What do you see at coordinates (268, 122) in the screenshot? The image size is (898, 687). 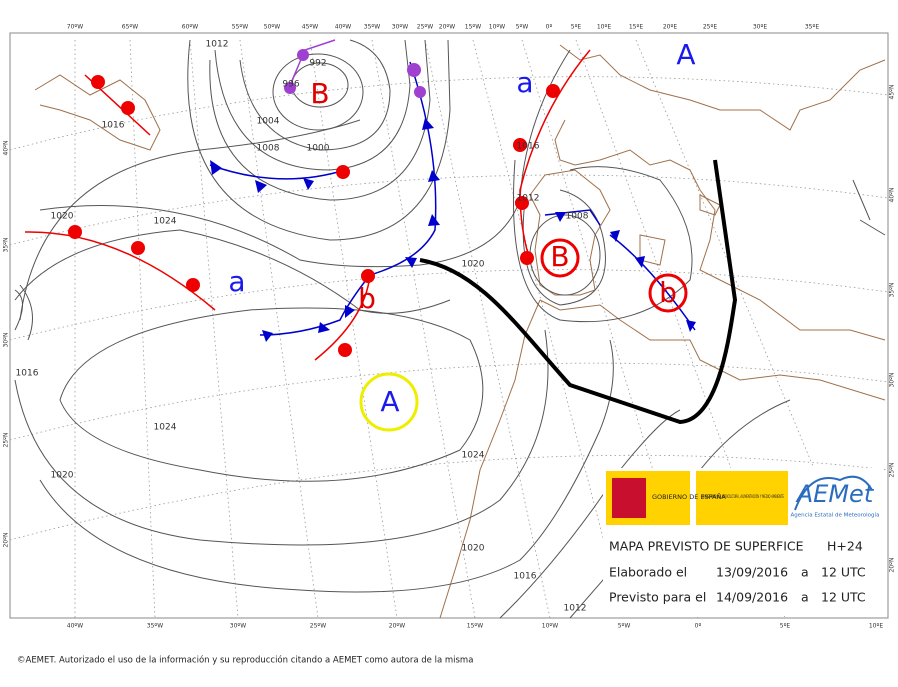 I see `isobar-label: 1004` at bounding box center [268, 122].